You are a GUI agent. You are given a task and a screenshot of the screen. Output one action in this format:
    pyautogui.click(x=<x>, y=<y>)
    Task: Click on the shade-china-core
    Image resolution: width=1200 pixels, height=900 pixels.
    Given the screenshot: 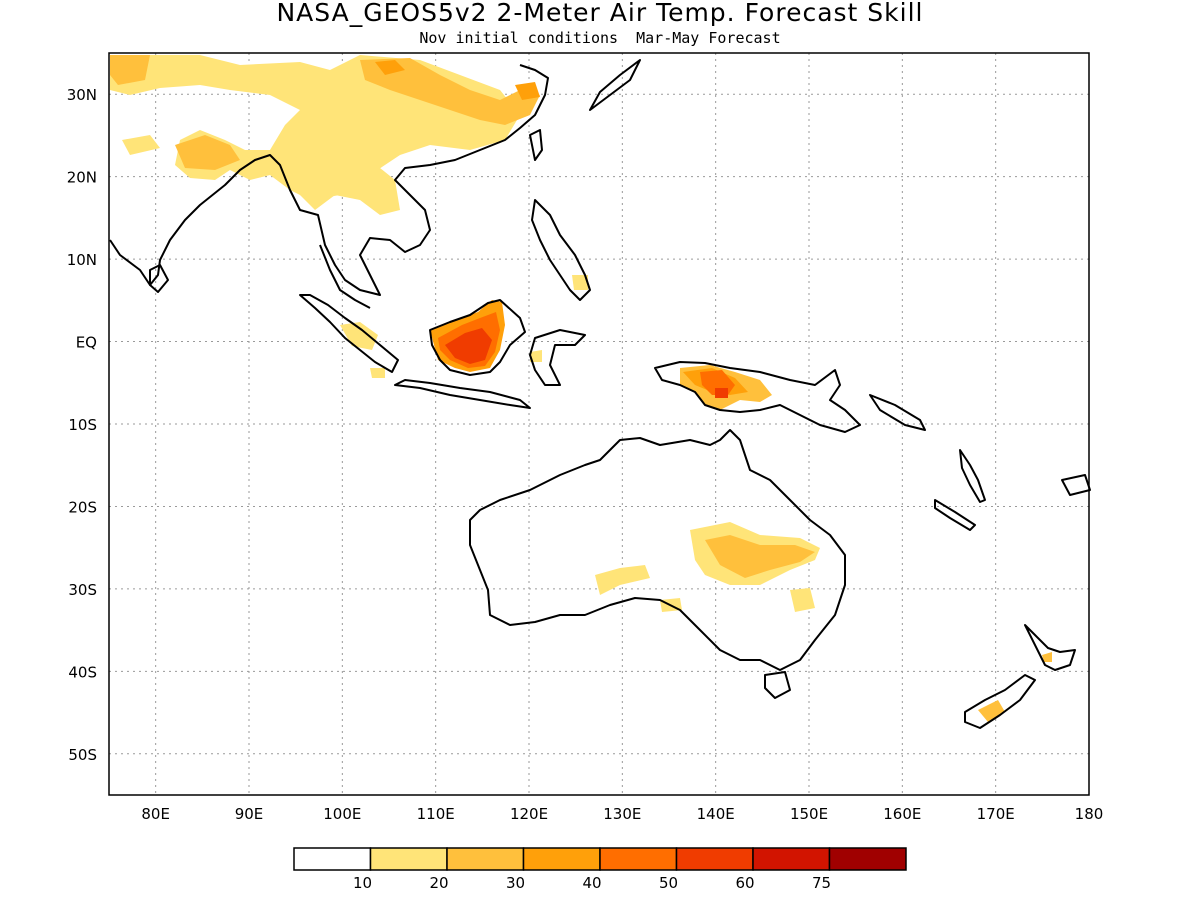 What is the action you would take?
    pyautogui.click(x=390, y=67)
    